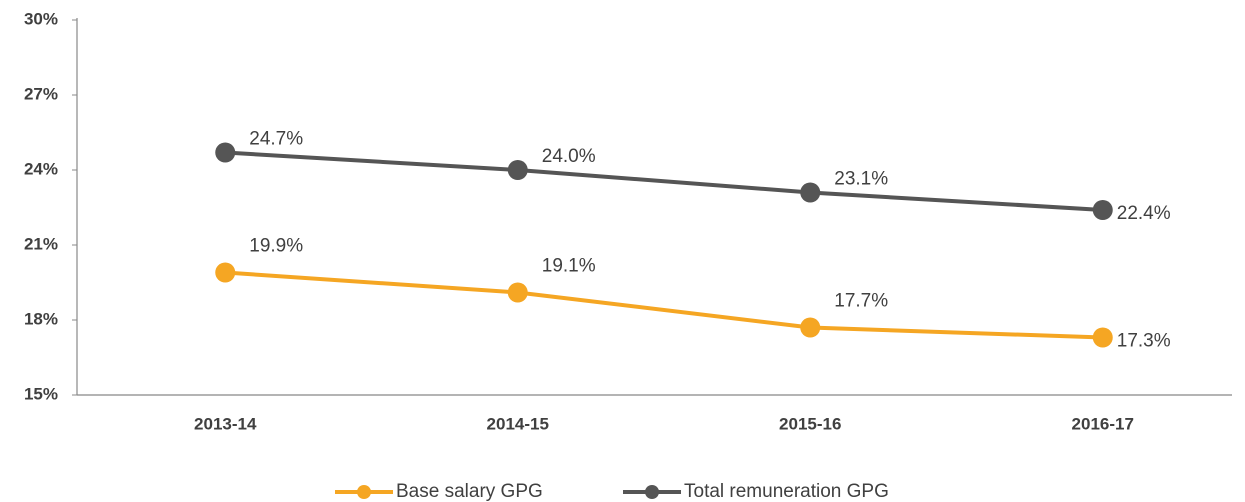  Describe the element at coordinates (569, 266) in the screenshot. I see `data-label: 19.1%` at that location.